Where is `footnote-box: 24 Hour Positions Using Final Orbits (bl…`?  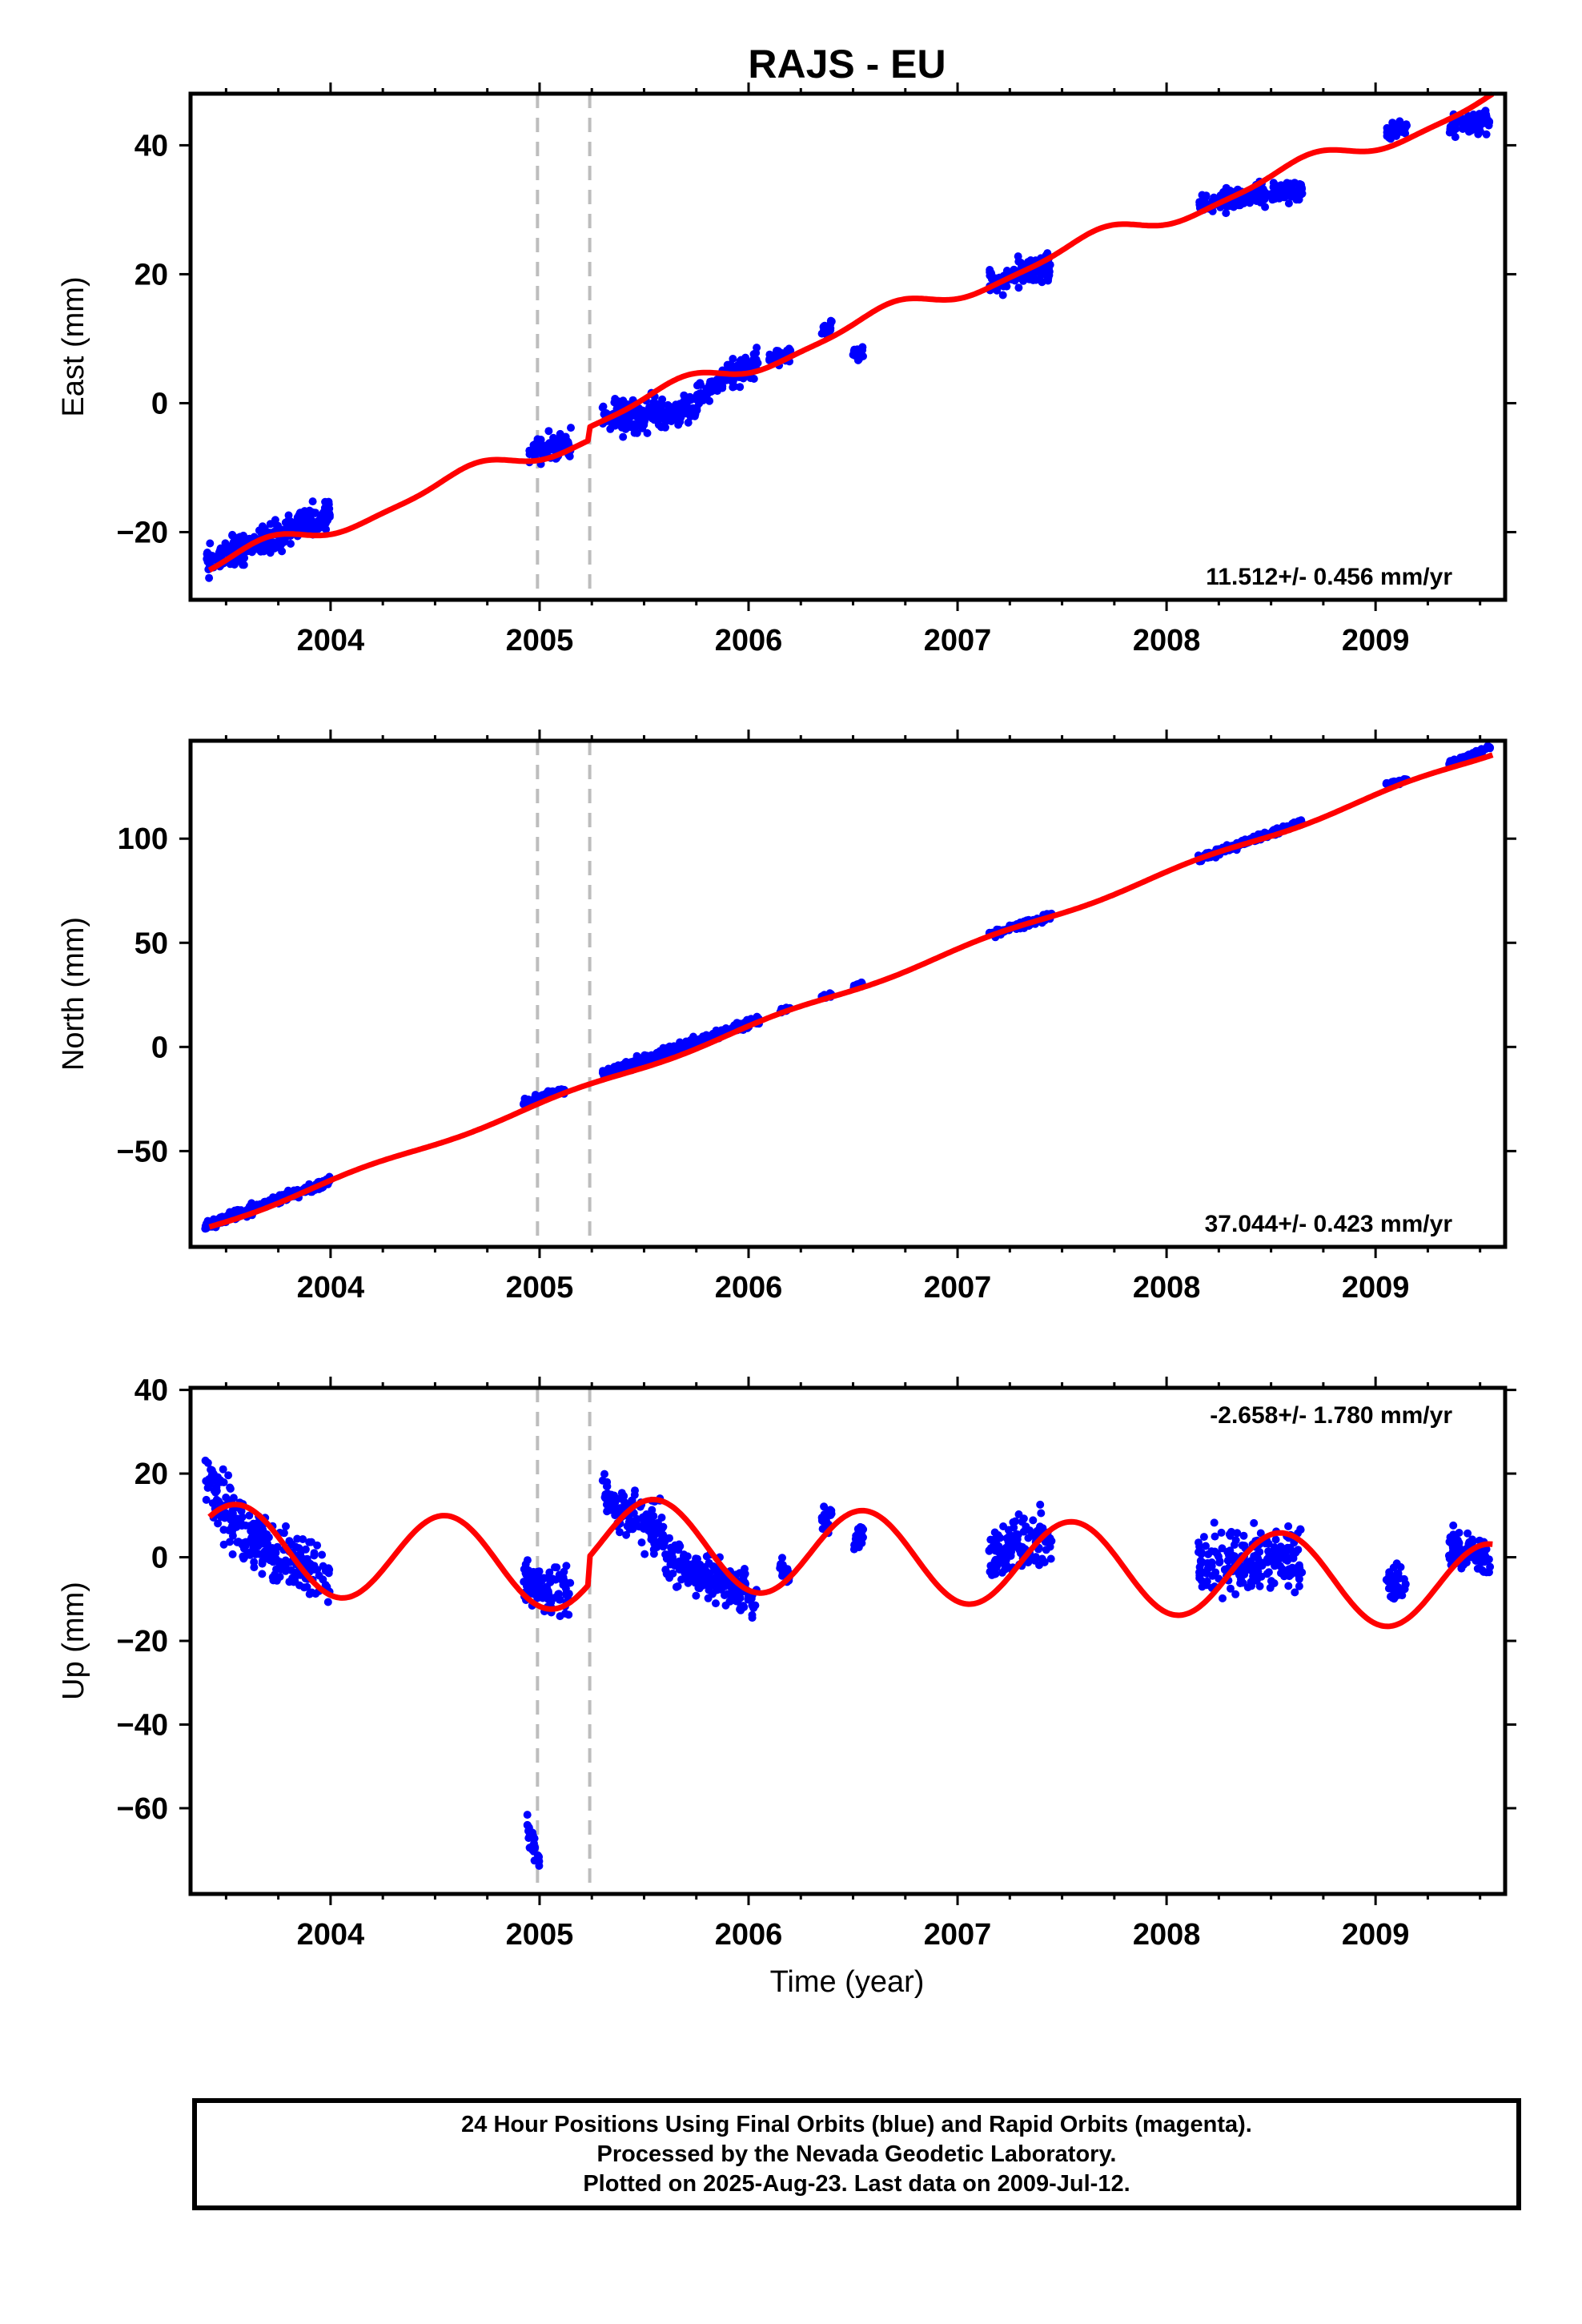 footnote-box: 24 Hour Positions Using Final Orbits (bl… is located at coordinates (856, 2154).